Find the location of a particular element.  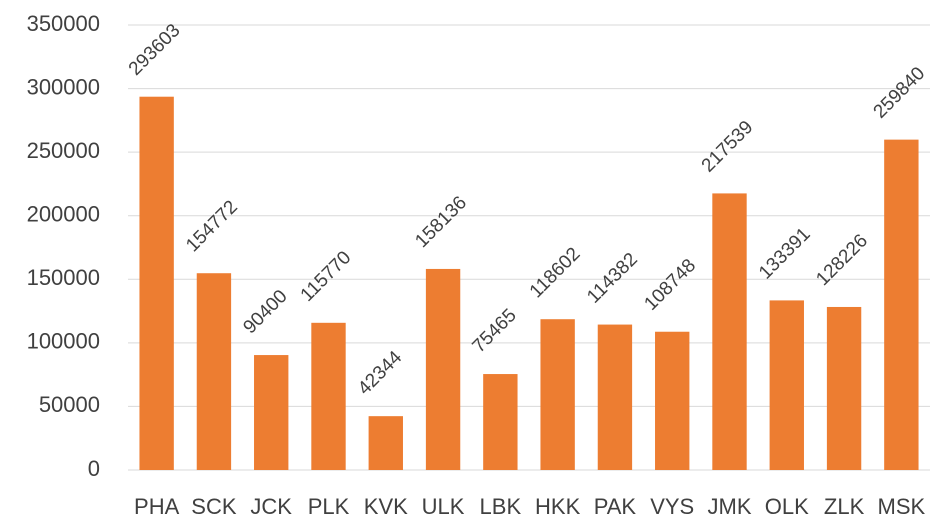

data-label: 259840 is located at coordinates (900, 93).